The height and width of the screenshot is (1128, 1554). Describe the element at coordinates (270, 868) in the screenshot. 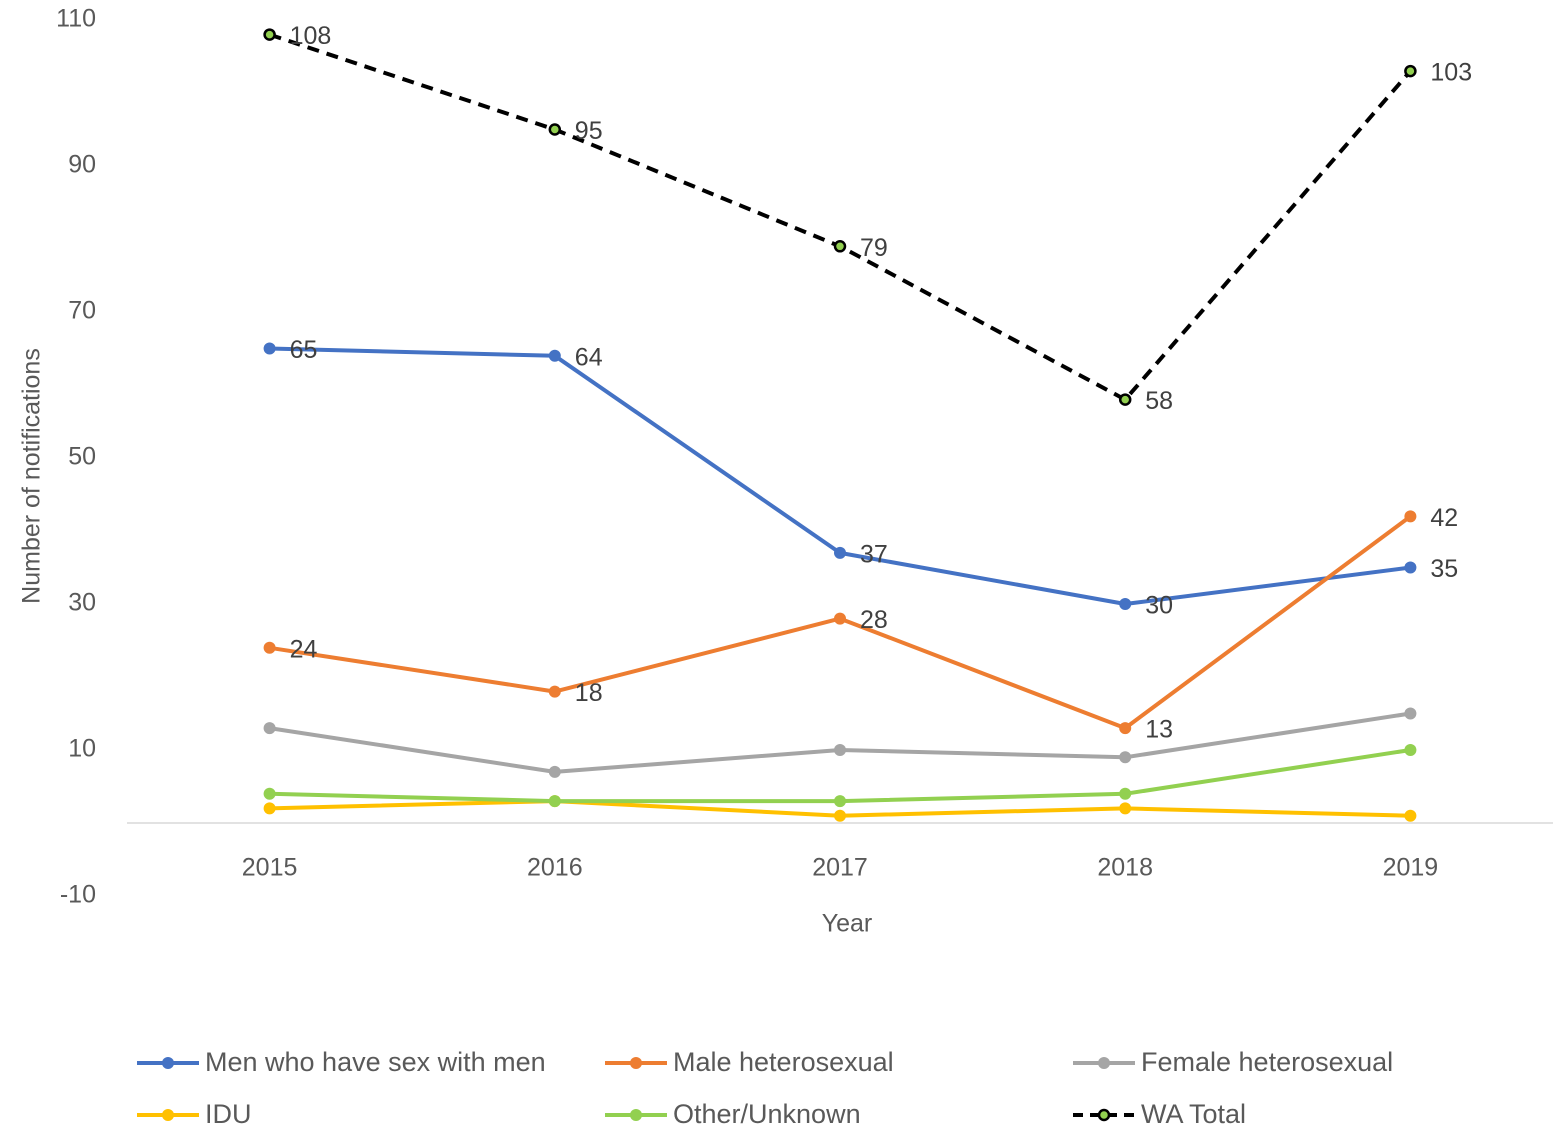

I see `x-tick-label: 2015` at that location.